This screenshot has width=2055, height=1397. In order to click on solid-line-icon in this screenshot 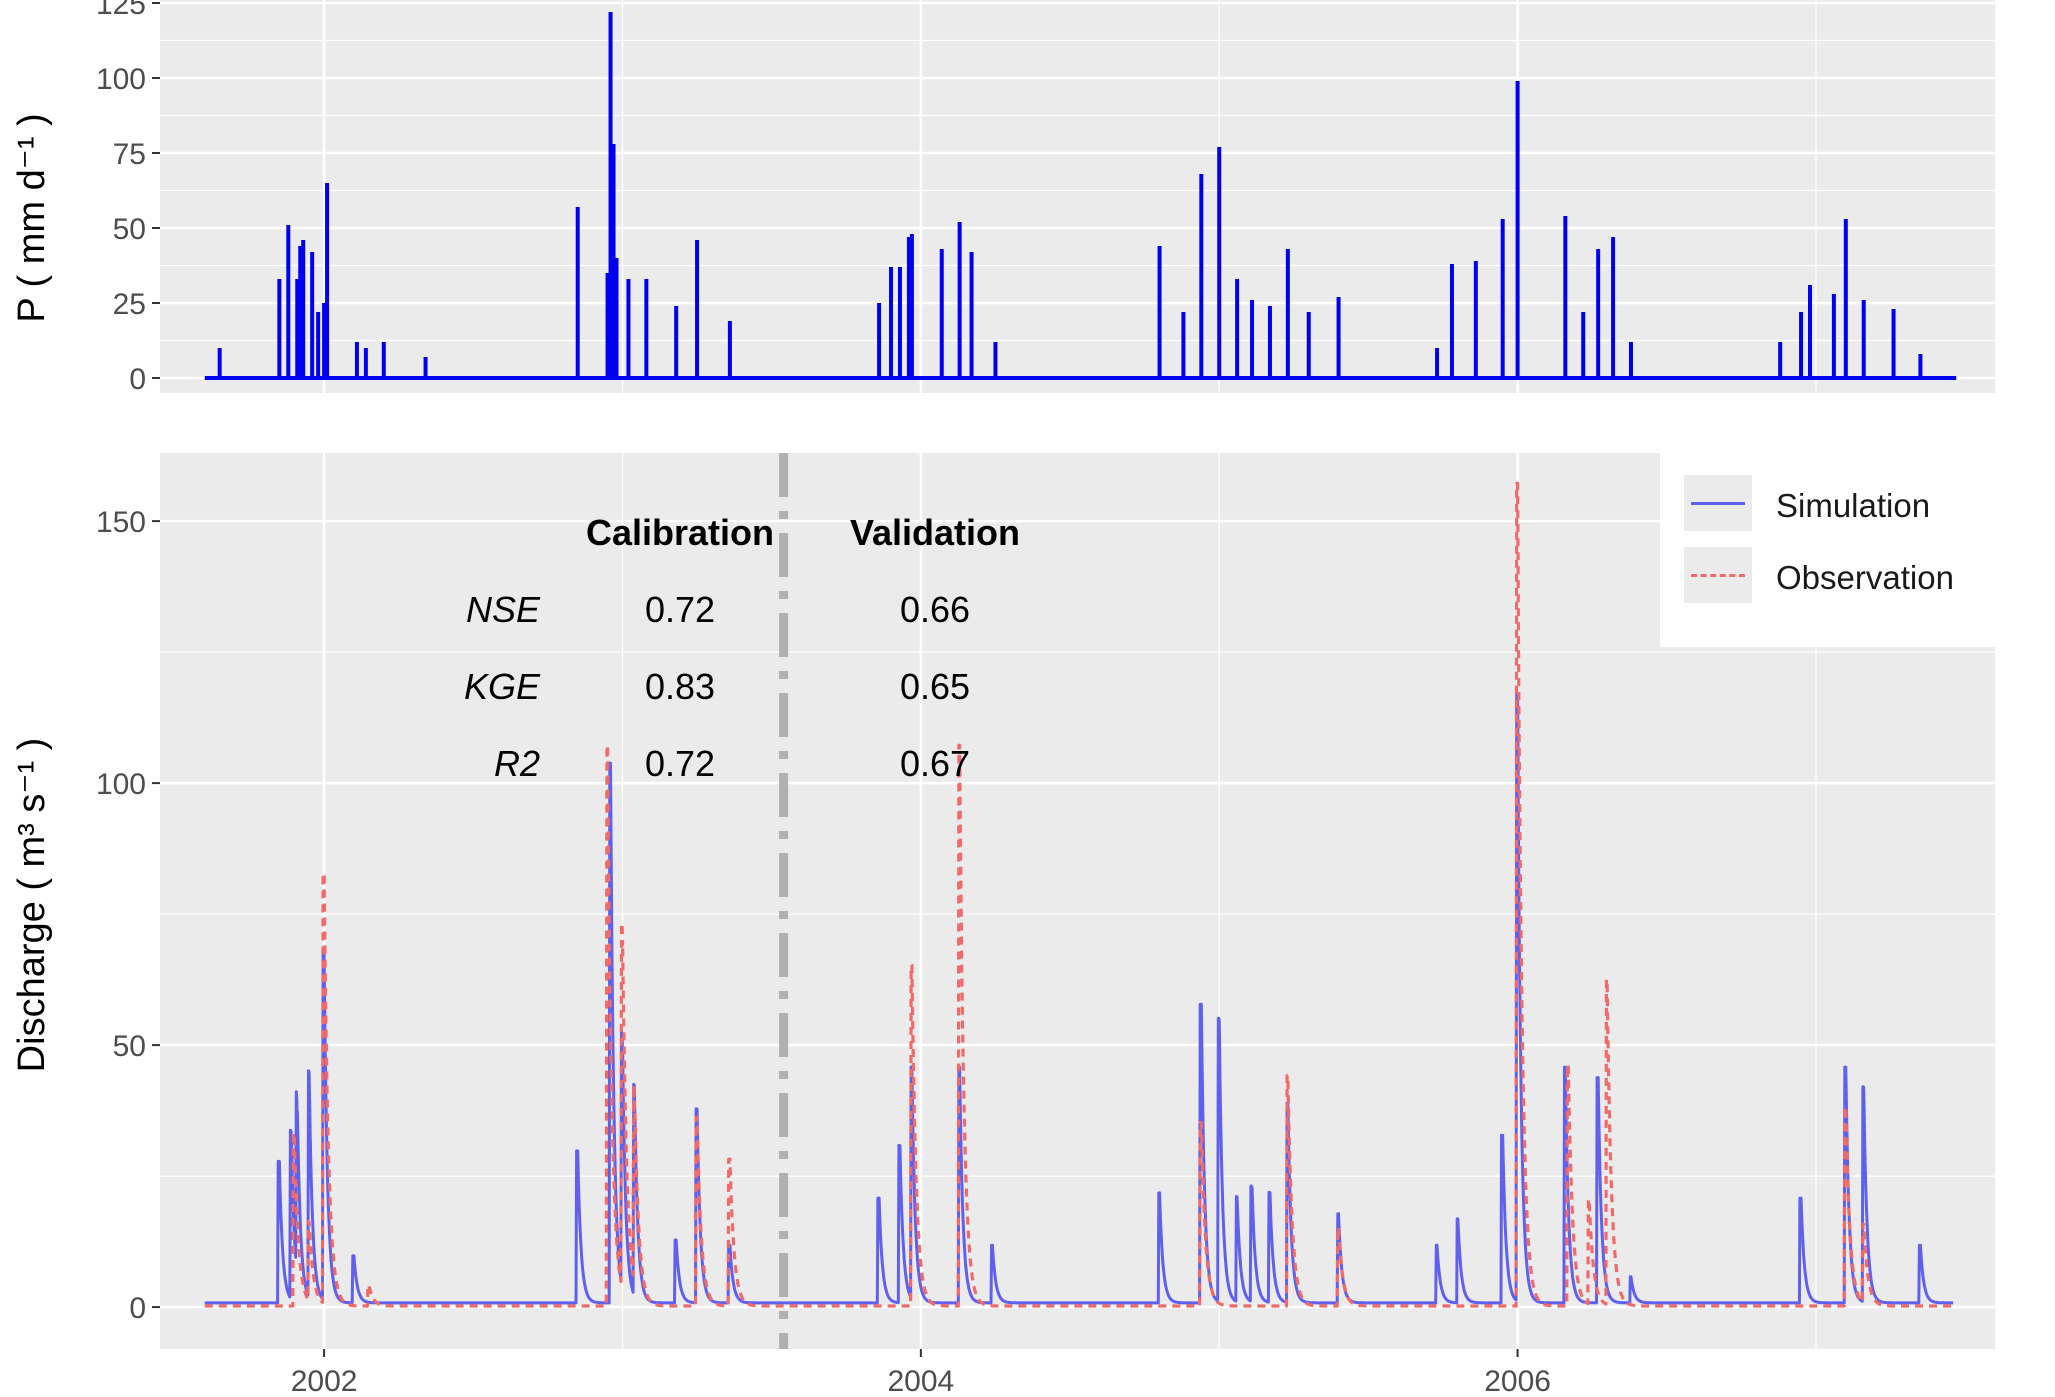, I will do `click(1718, 503)`.